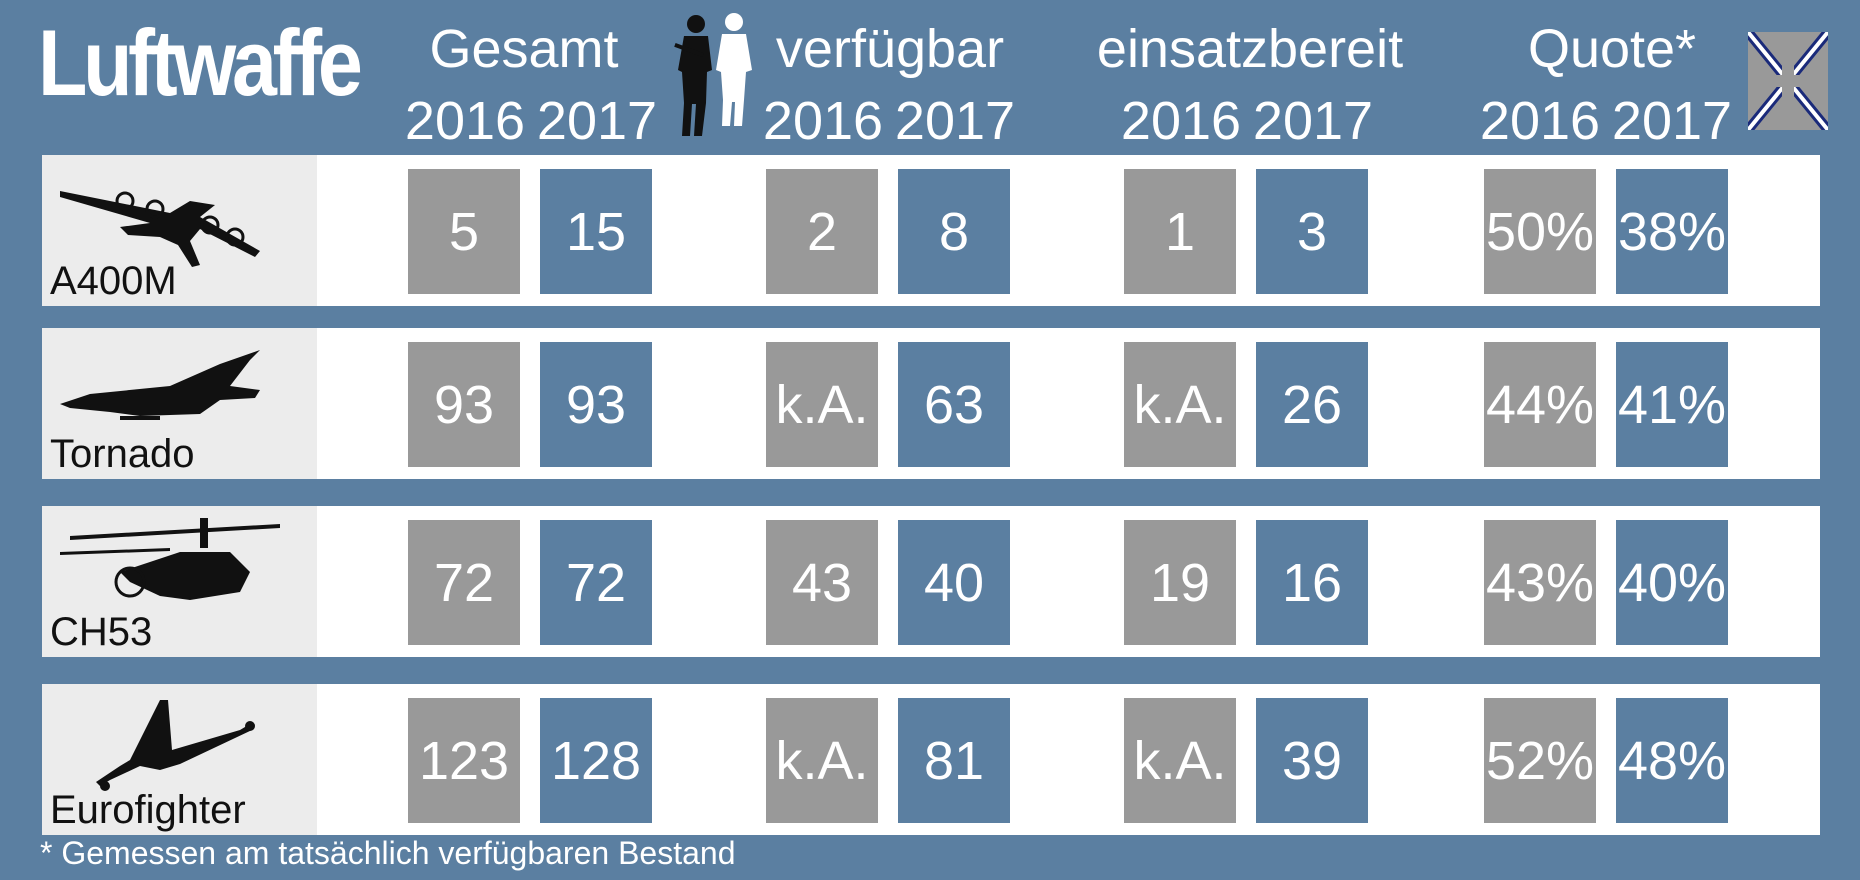  Describe the element at coordinates (200, 62) in the screenshot. I see `page-title: Luftwaffe` at that location.